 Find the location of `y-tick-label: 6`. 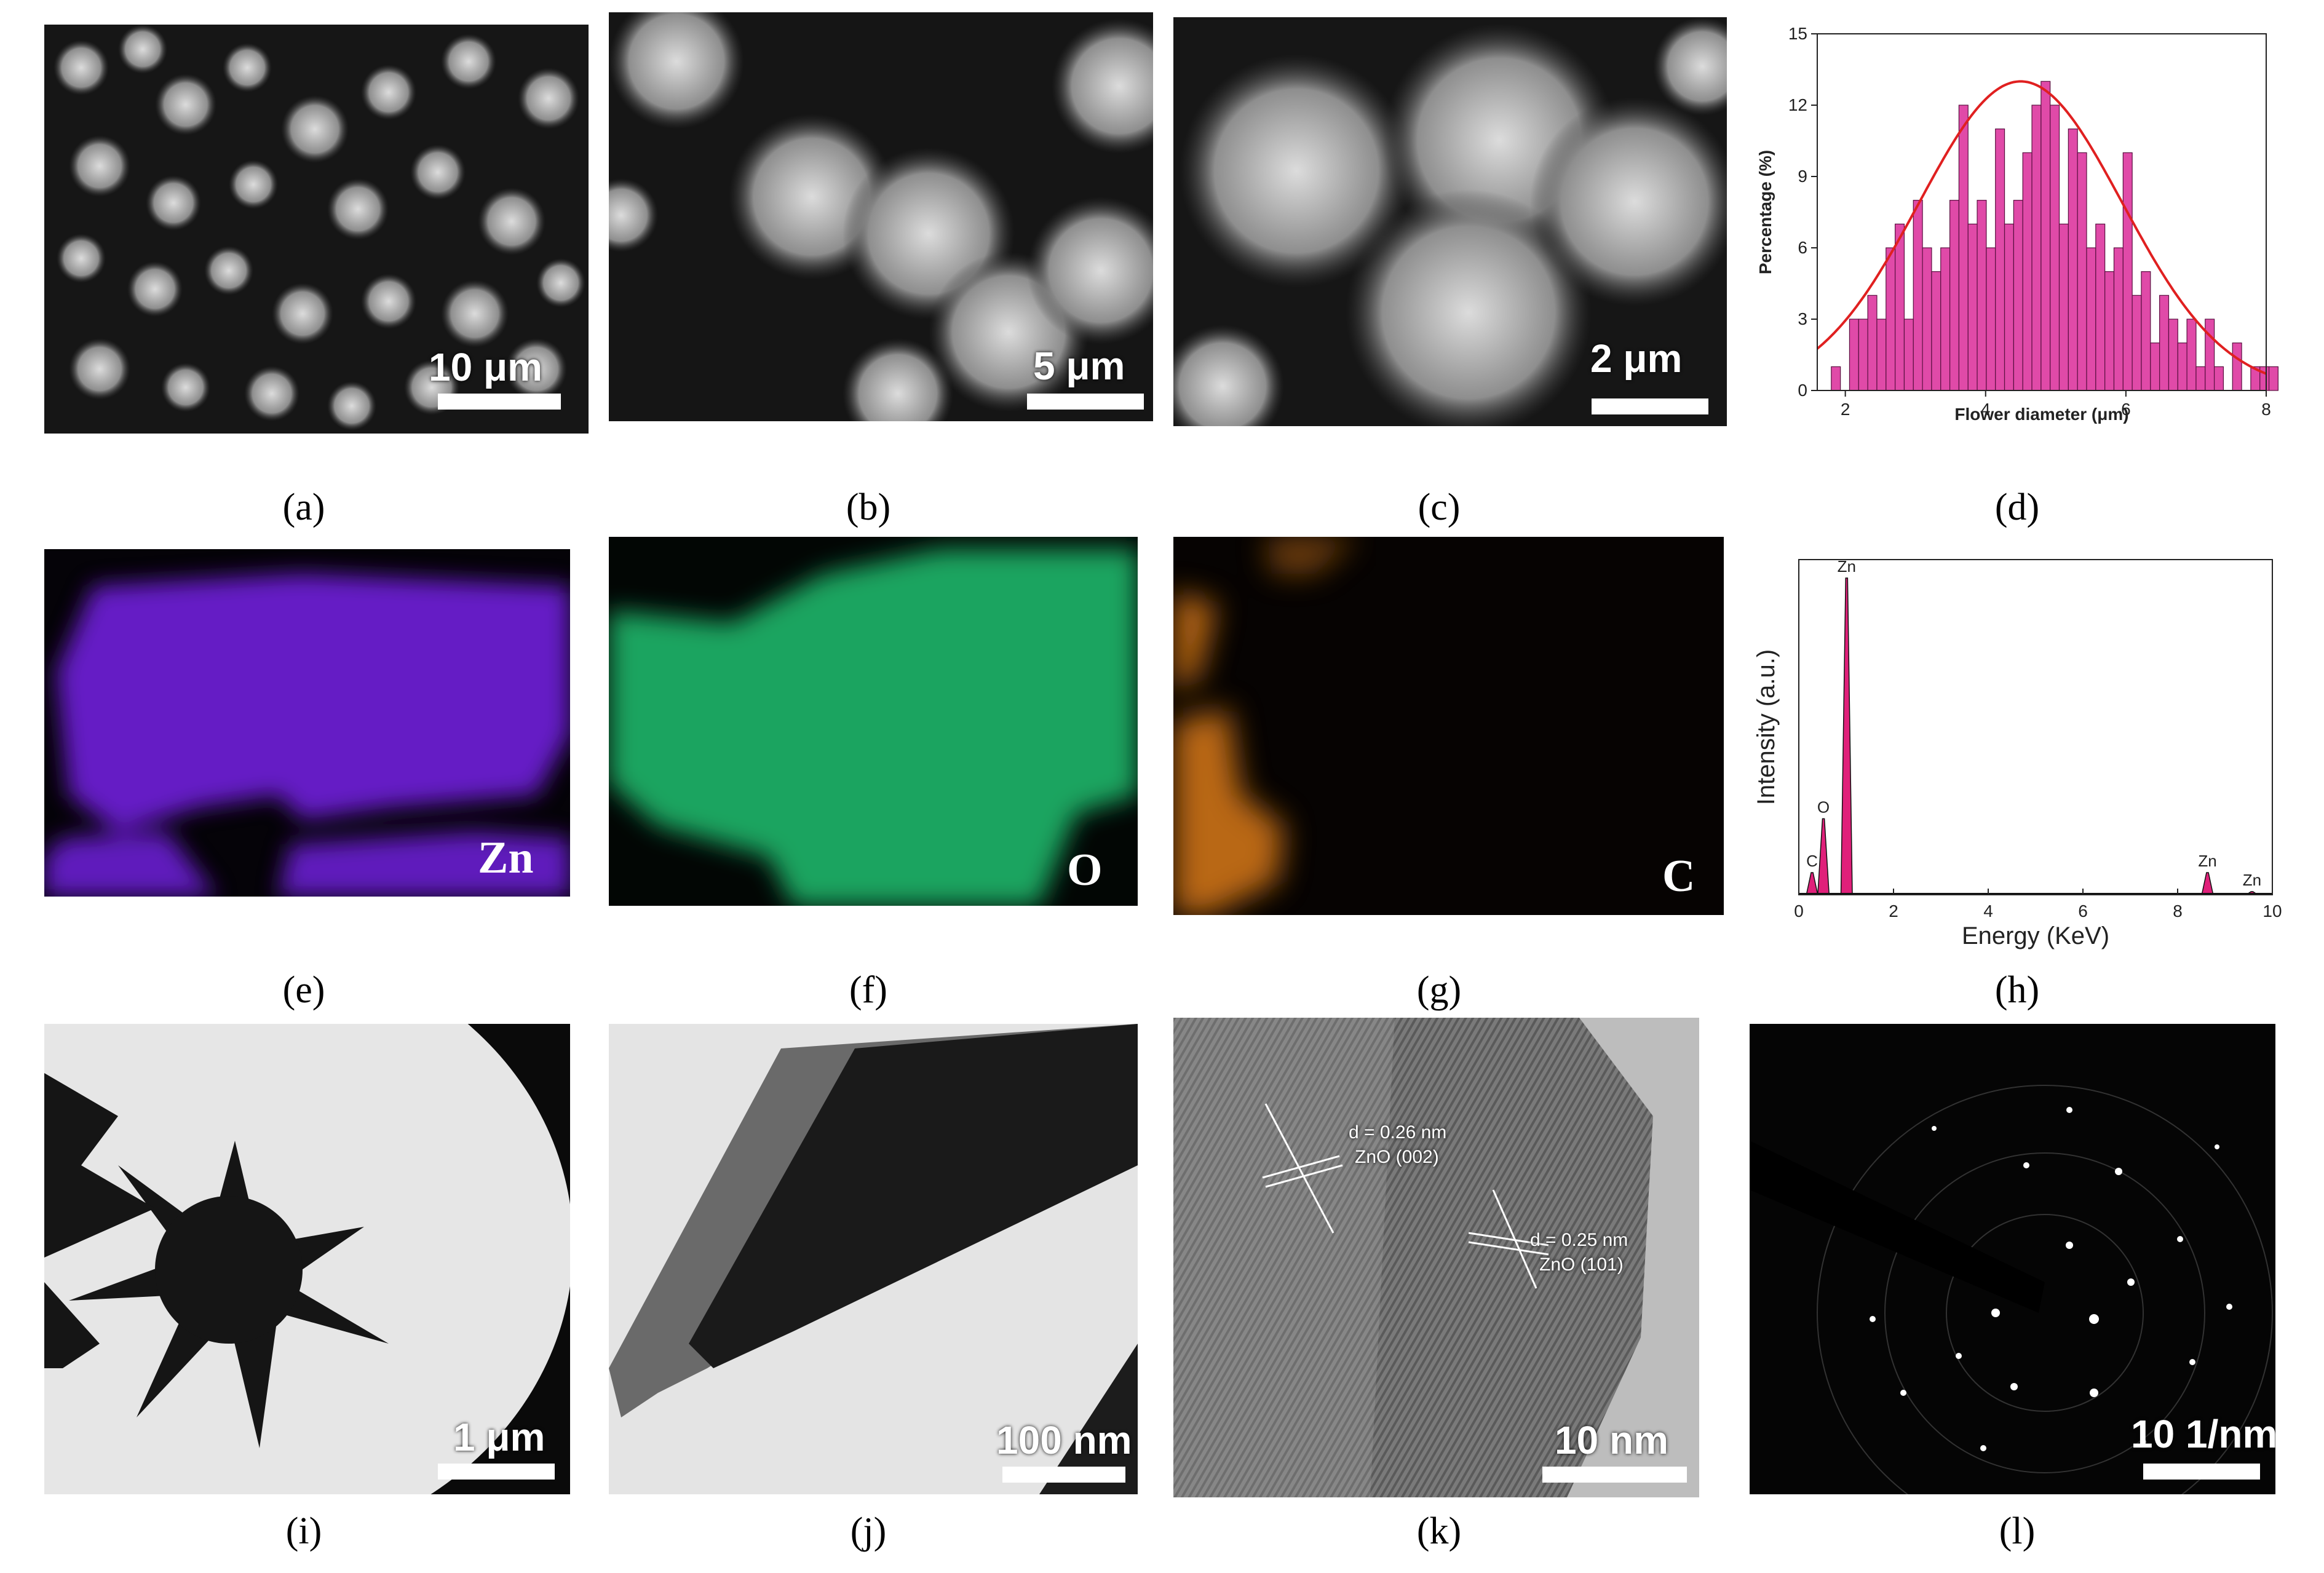

y-tick-label: 6 is located at coordinates (1803, 247).